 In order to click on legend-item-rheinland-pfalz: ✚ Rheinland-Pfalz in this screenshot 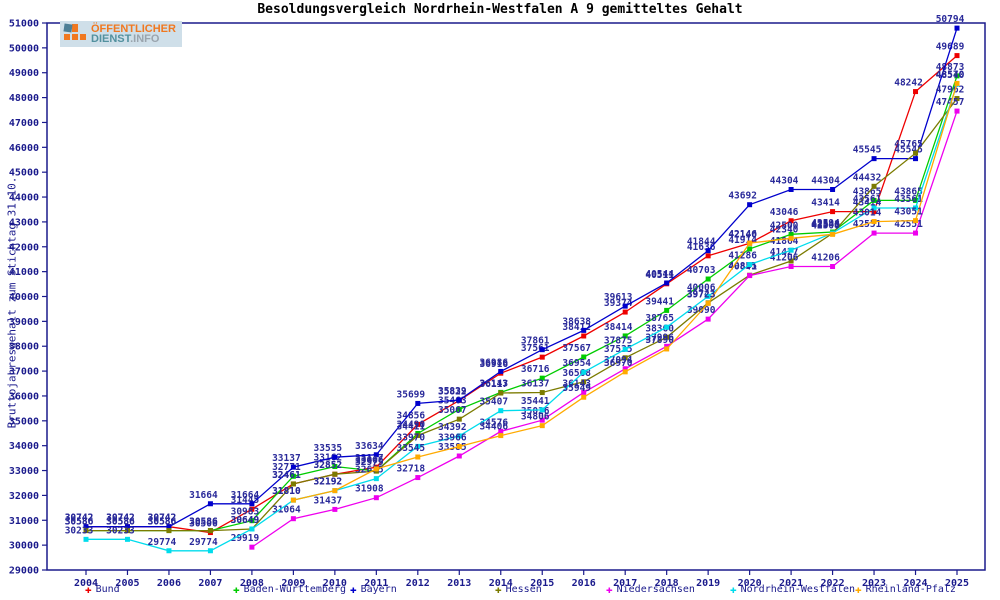, I will do `click(905, 590)`.